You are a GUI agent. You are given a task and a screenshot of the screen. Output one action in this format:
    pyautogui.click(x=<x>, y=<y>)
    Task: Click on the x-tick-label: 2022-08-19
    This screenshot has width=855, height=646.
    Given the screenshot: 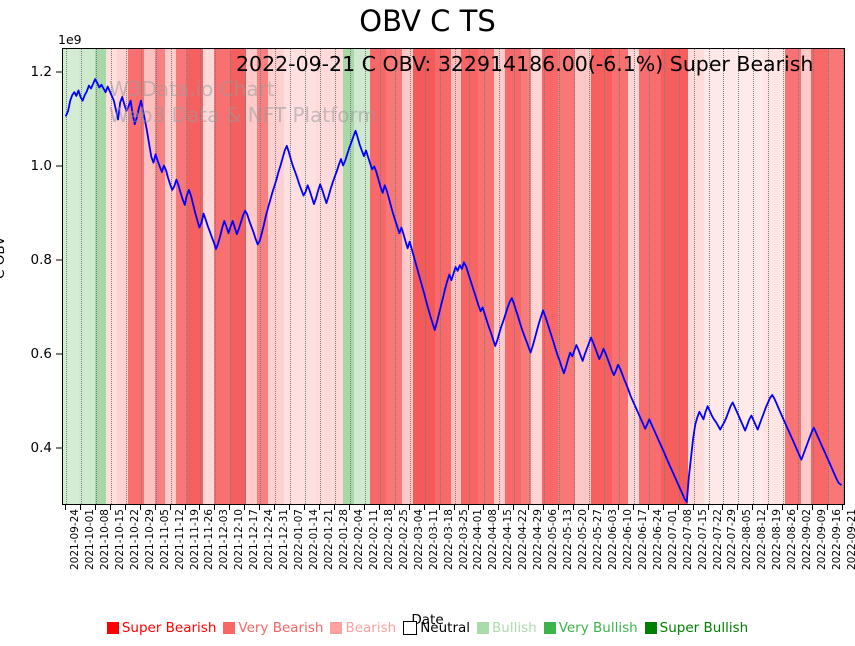 What is the action you would take?
    pyautogui.click(x=777, y=540)
    